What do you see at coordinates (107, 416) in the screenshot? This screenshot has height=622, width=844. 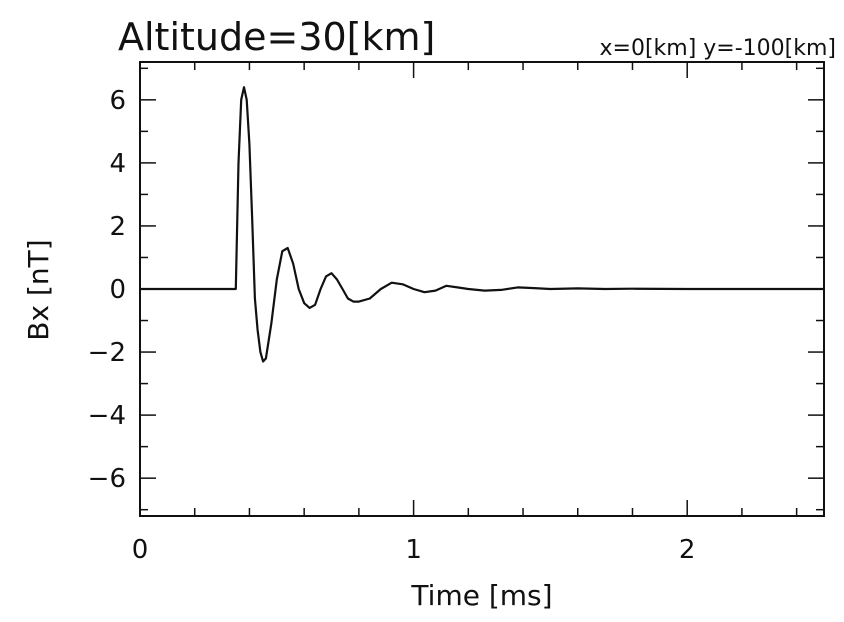 I see `y-tick-label: −4` at bounding box center [107, 416].